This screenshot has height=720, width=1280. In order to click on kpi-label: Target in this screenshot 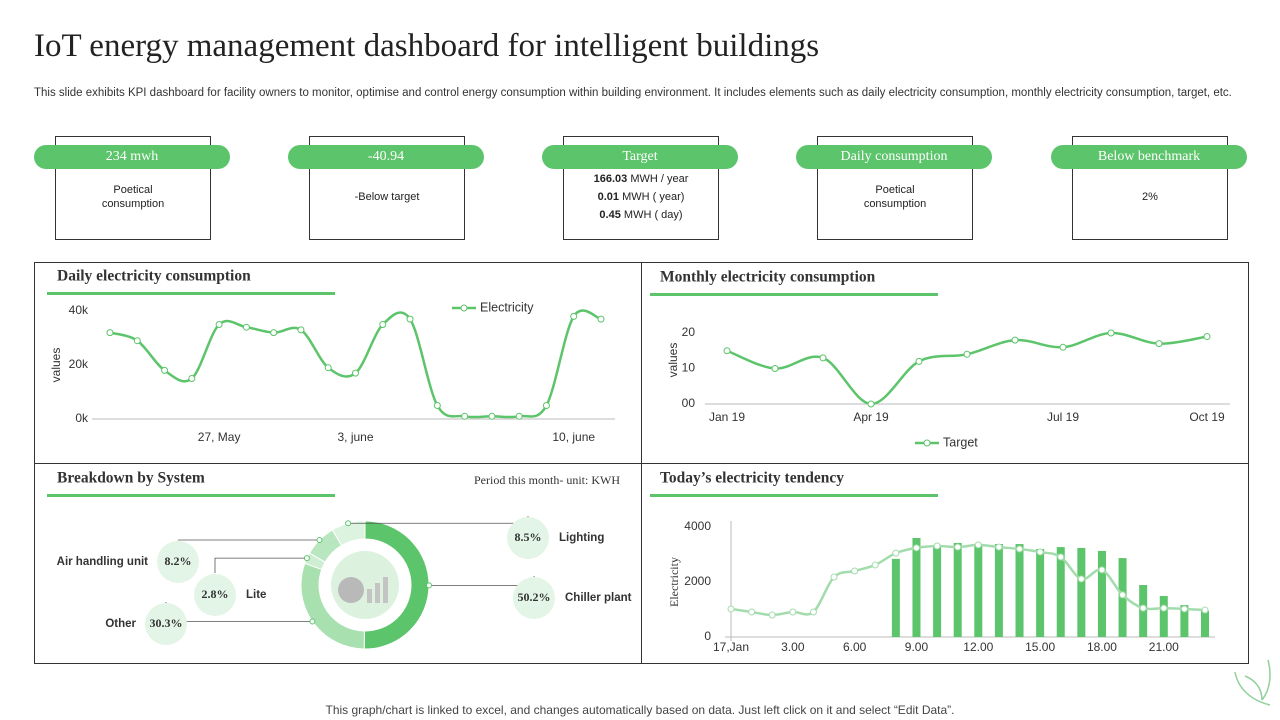, I will do `click(640, 157)`.